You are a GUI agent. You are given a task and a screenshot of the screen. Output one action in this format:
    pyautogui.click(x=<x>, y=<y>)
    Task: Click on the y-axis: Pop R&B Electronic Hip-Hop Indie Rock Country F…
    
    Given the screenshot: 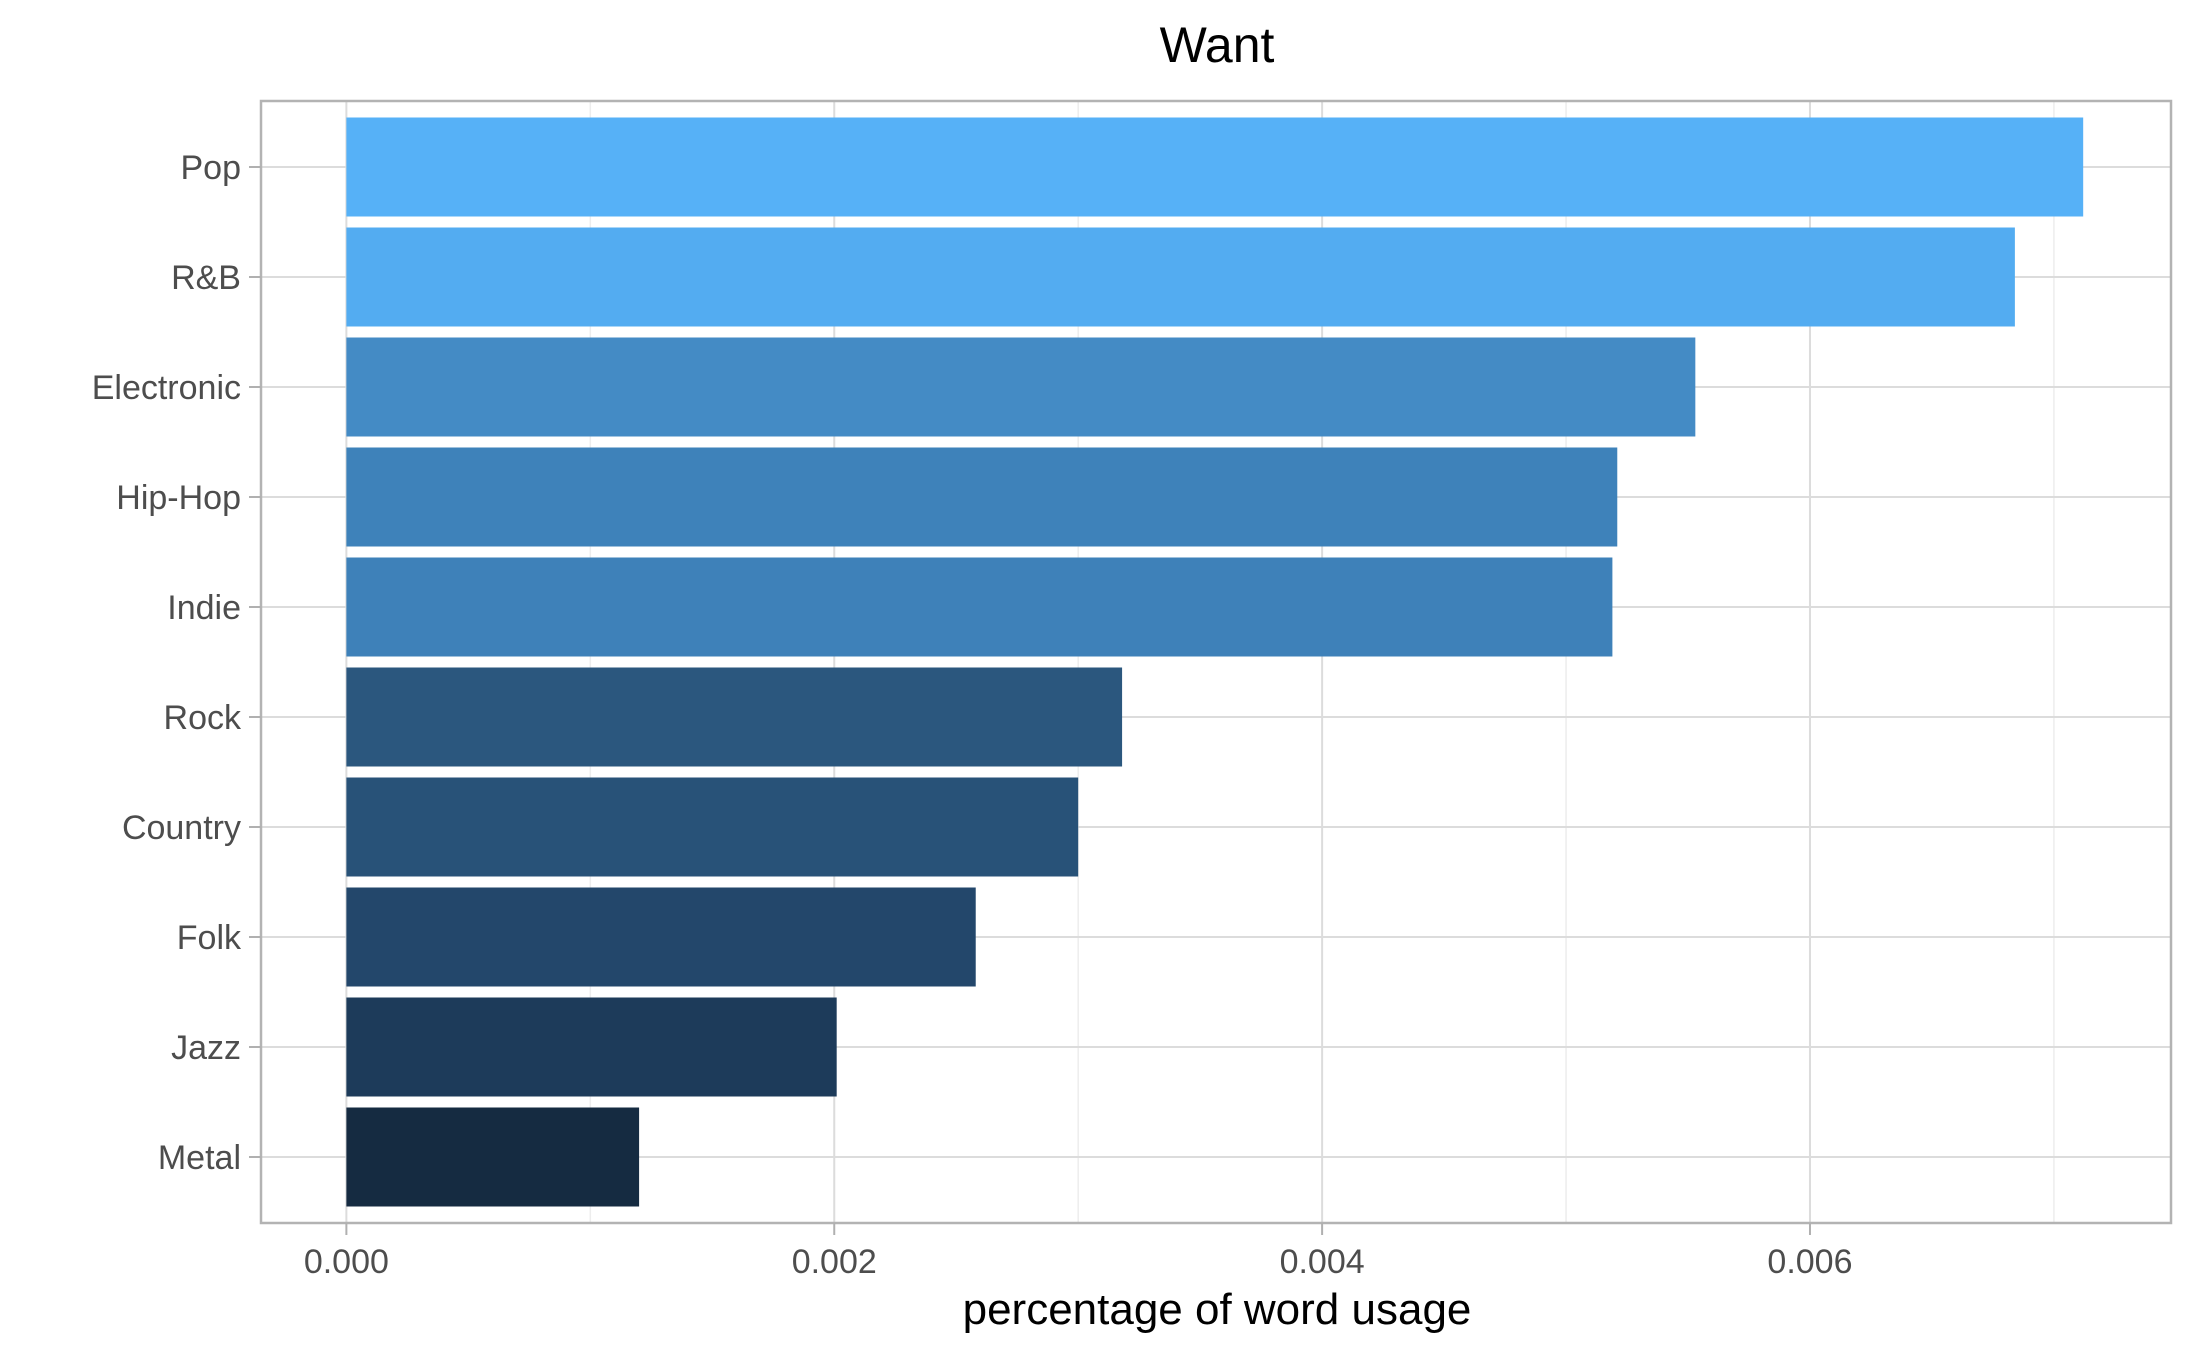 What is the action you would take?
    pyautogui.click(x=176, y=663)
    